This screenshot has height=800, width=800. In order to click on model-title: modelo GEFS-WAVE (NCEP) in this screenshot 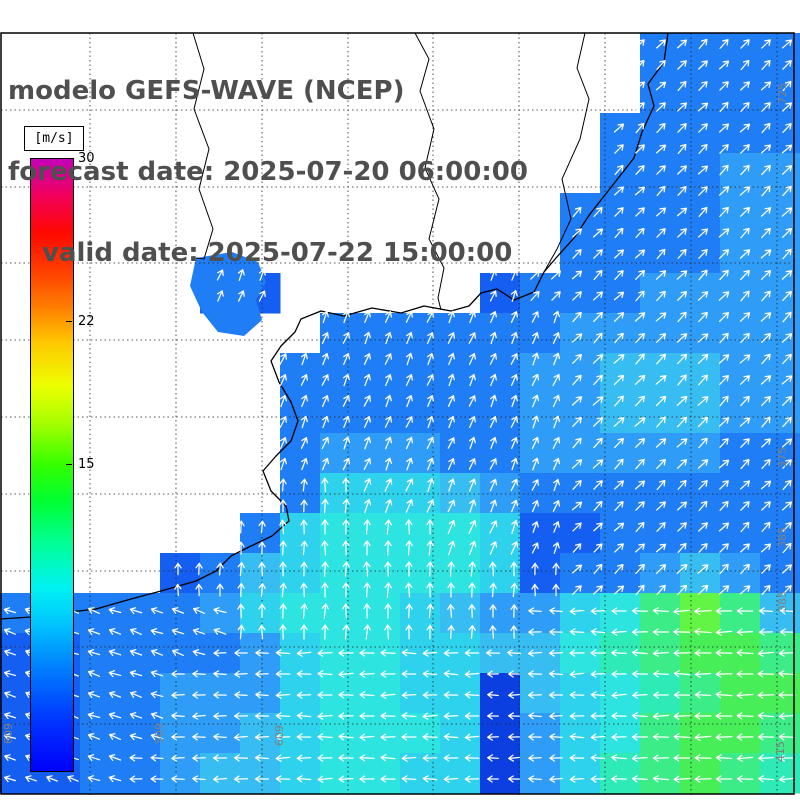, I will do `click(206, 91)`.